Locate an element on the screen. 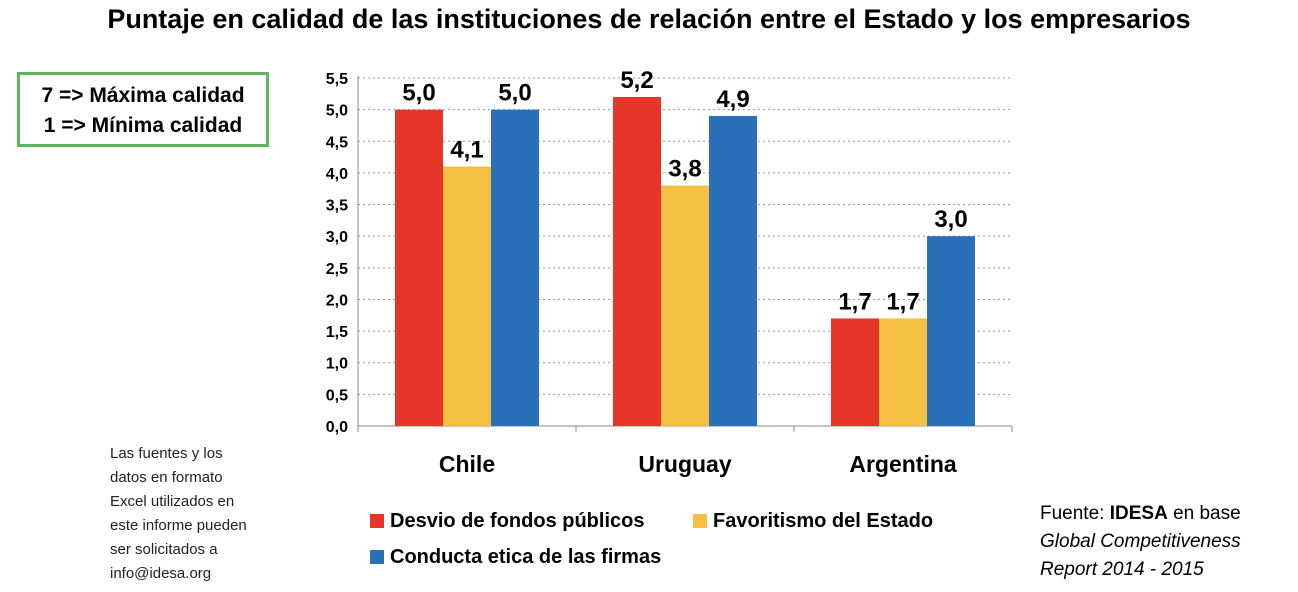  legend-item-conducta: Conducta etica de las firmas is located at coordinates (515, 557).